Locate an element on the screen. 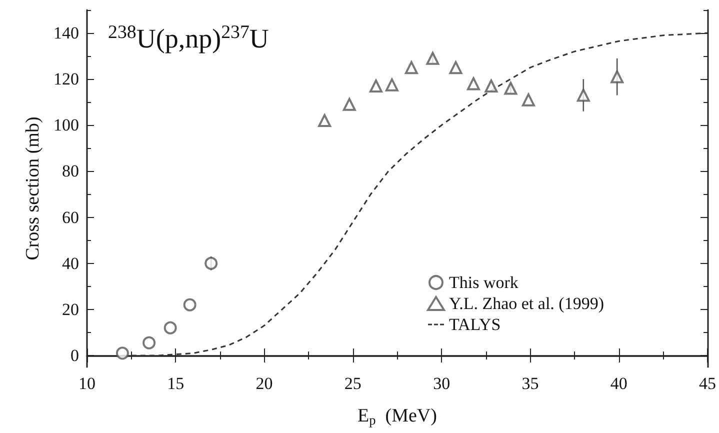  y-tick-label: 60 is located at coordinates (70, 217).